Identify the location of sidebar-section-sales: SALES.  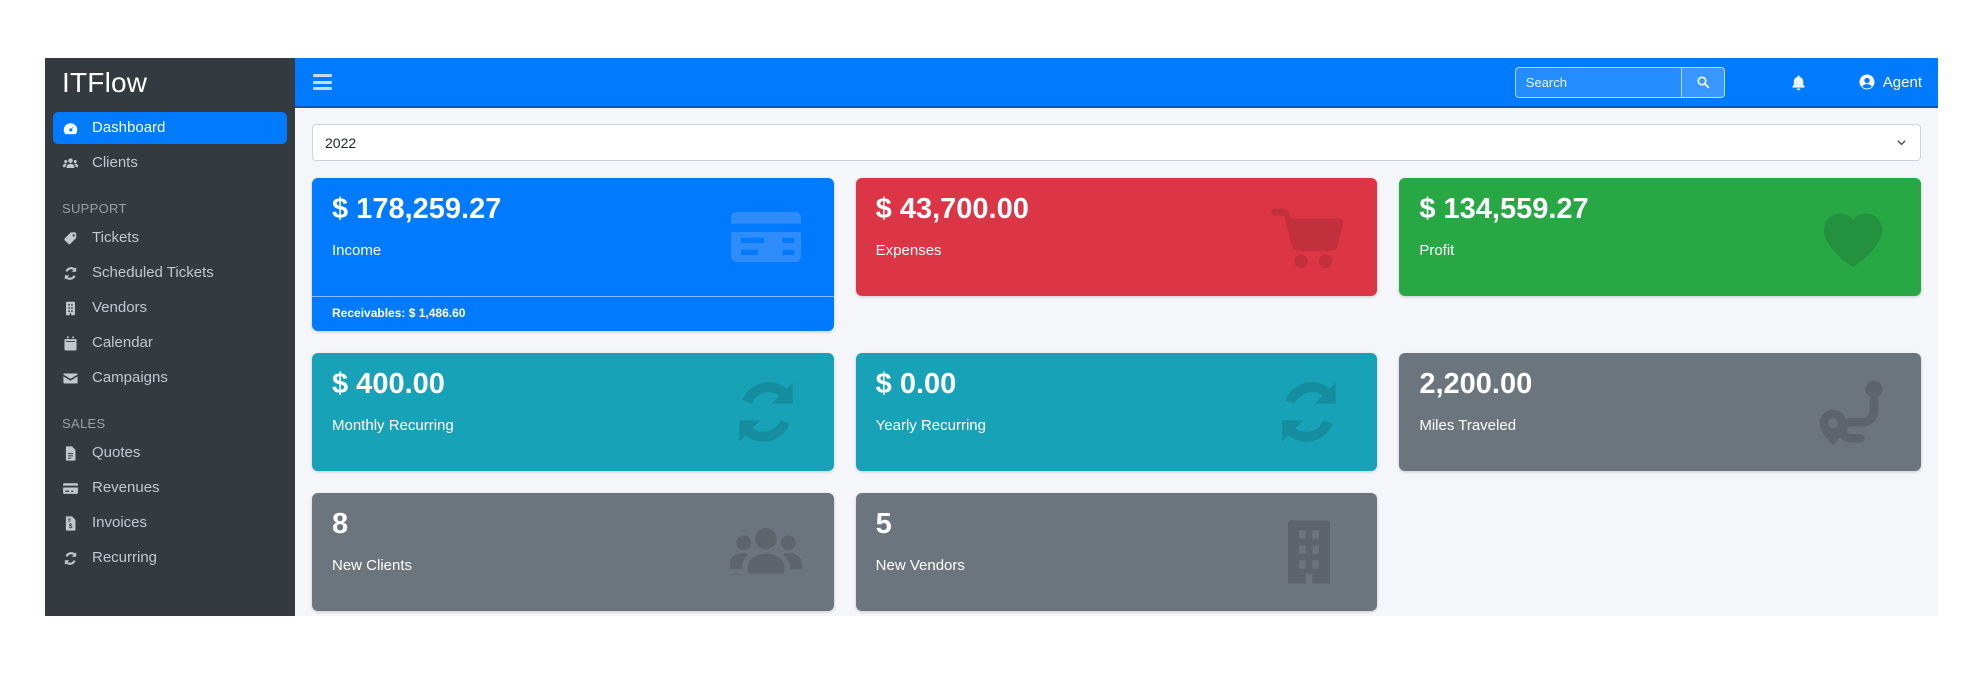
(84, 423).